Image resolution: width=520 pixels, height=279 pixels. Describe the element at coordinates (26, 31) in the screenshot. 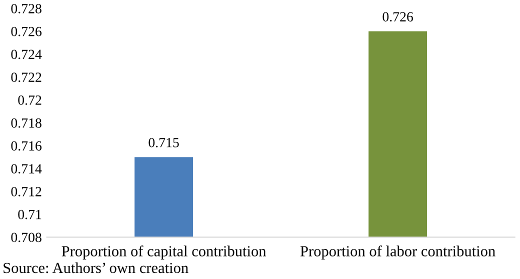

I see `y-tick-label: 0.726` at that location.